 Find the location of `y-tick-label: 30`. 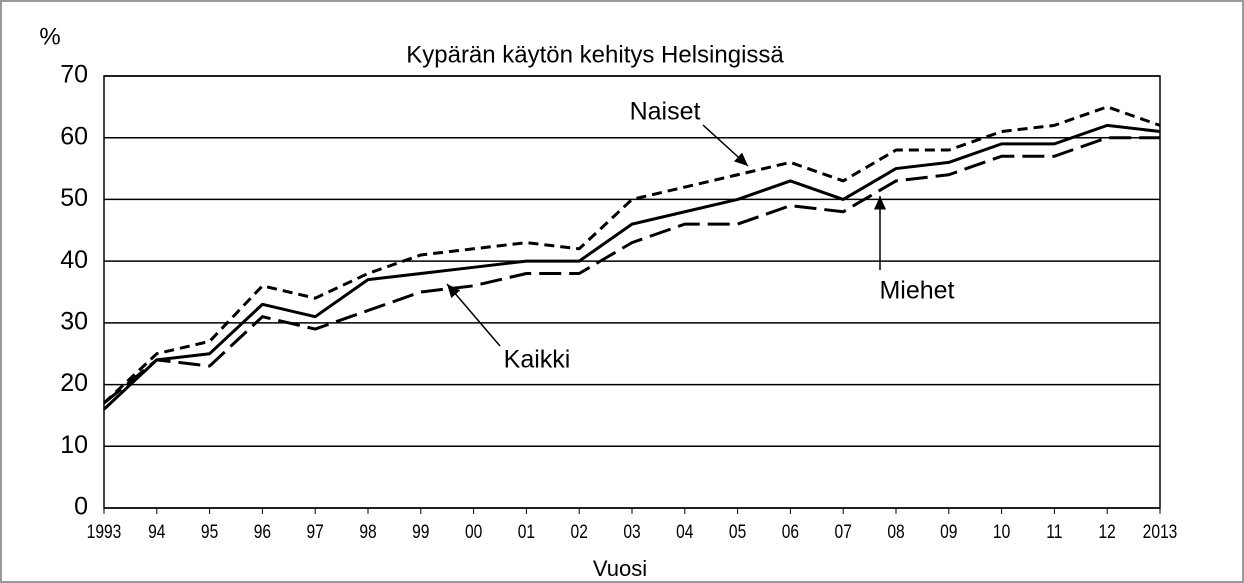

y-tick-label: 30 is located at coordinates (74, 321).